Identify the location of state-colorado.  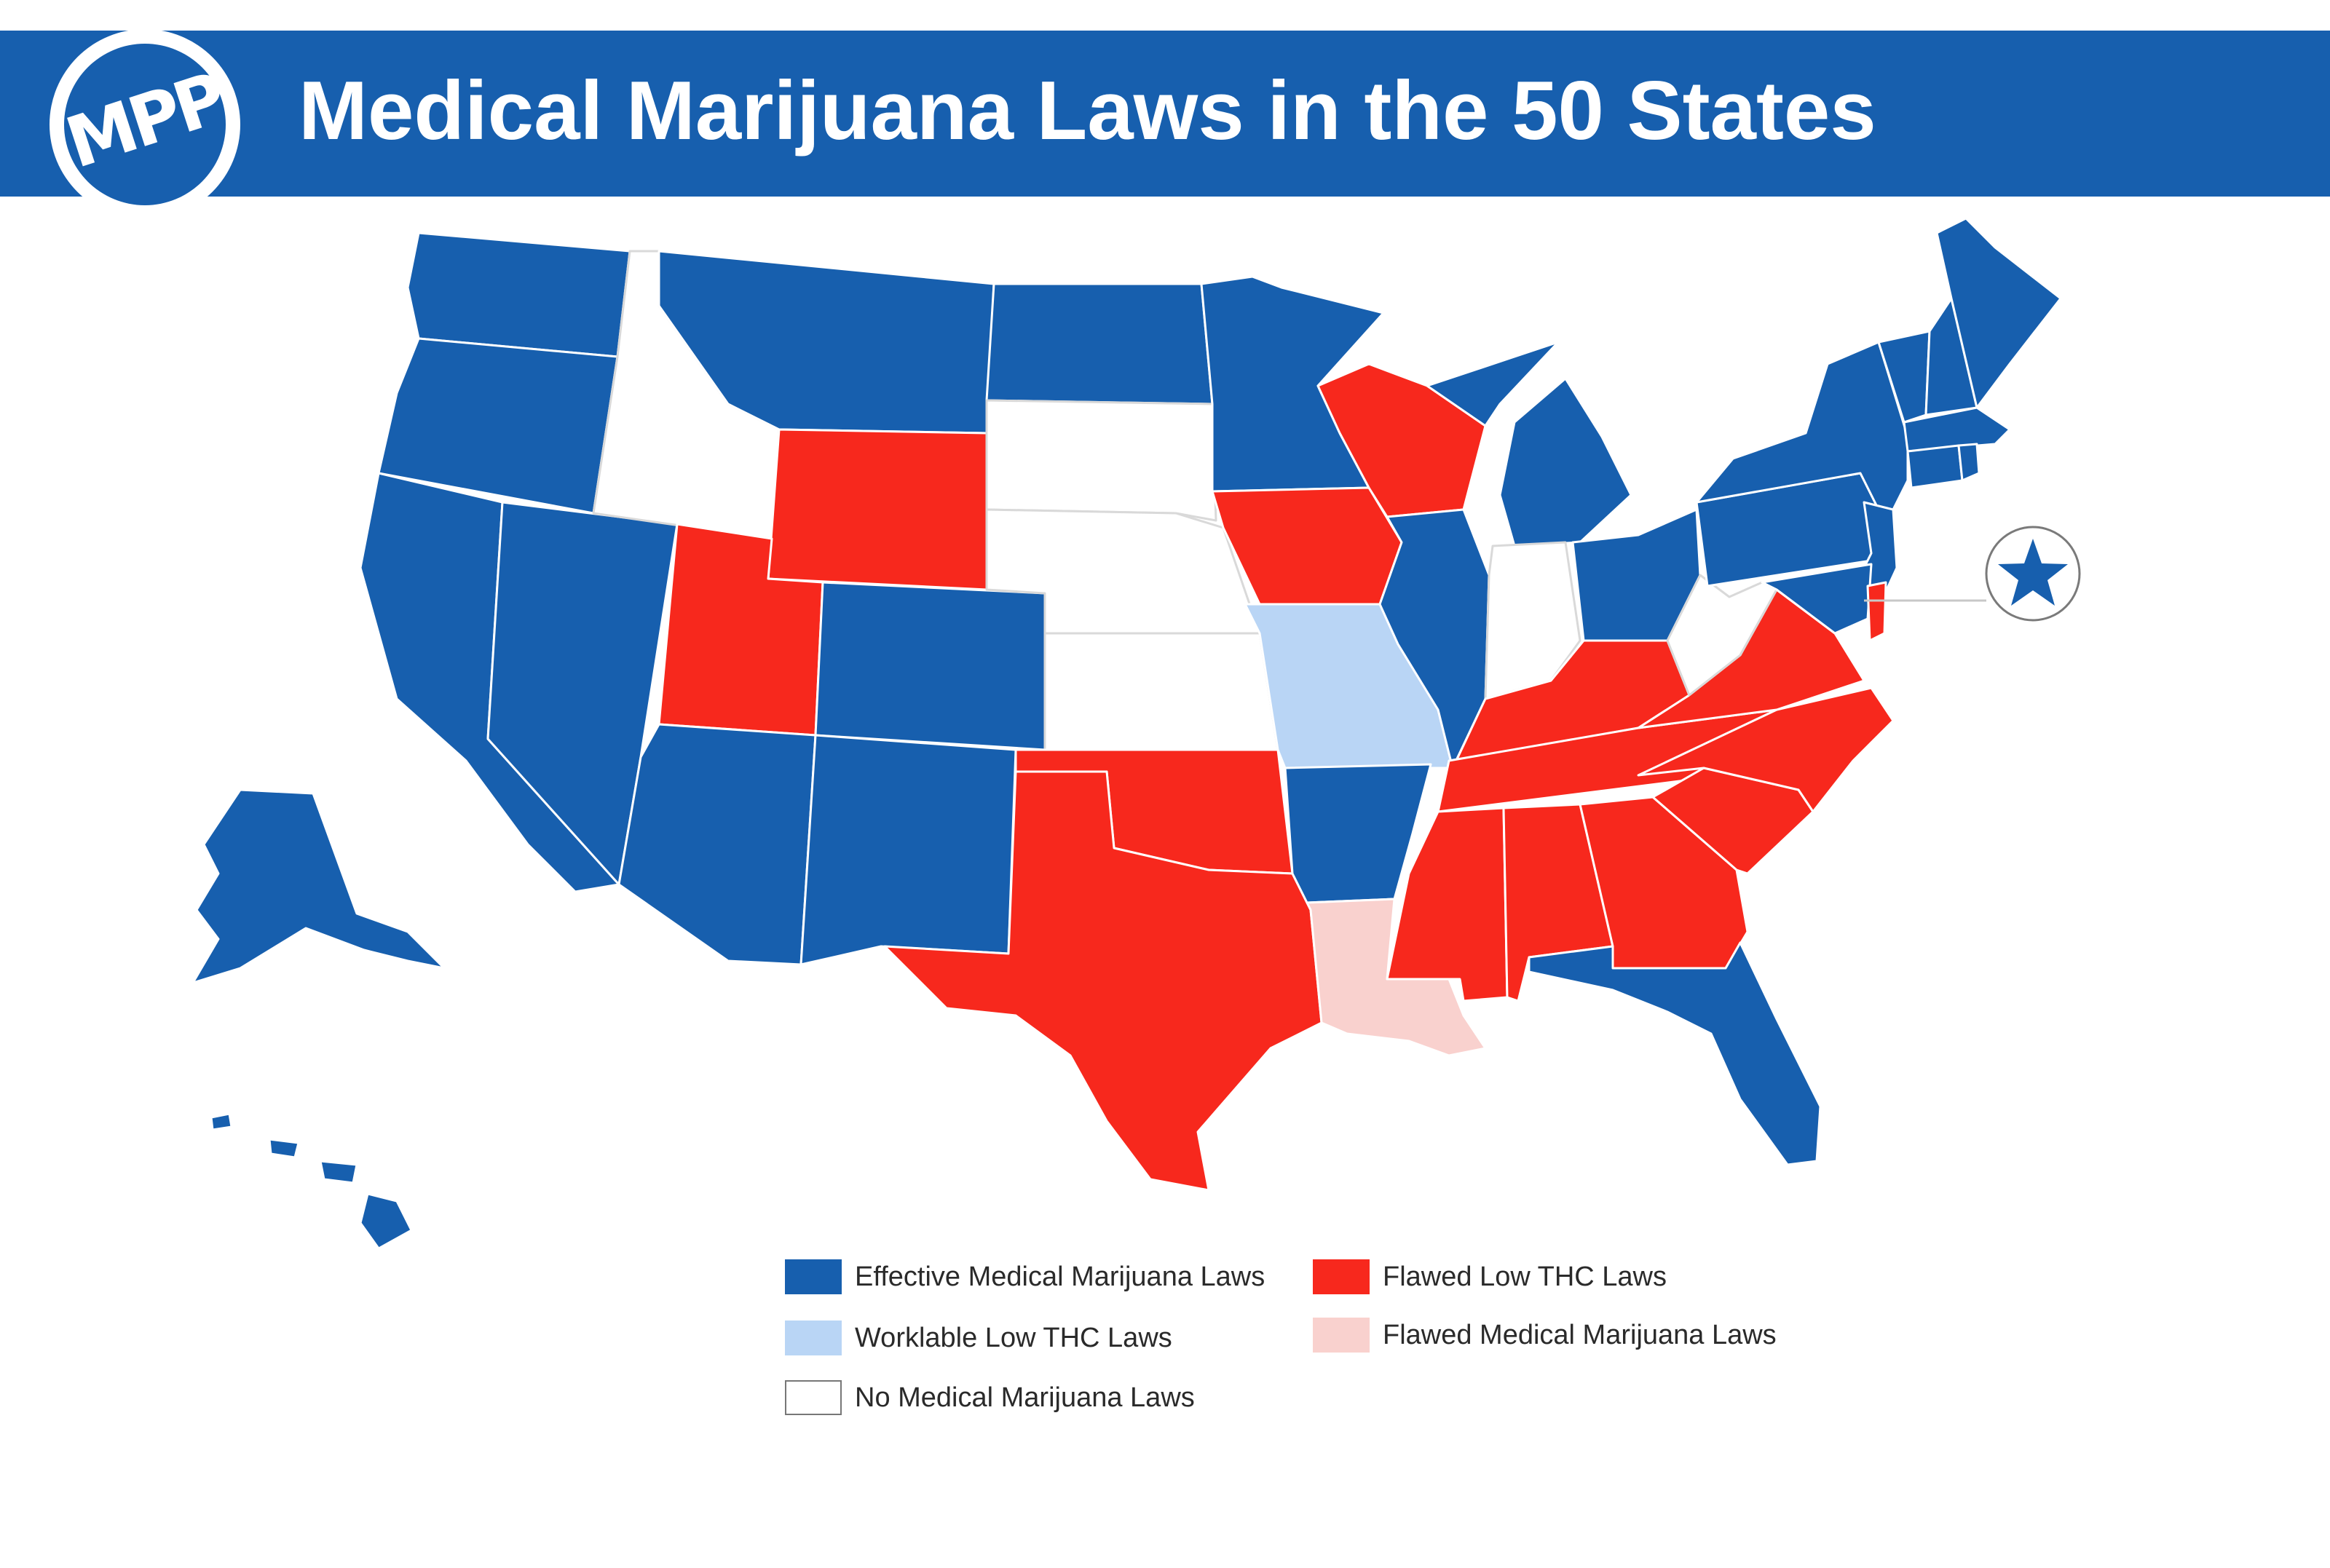
(930, 666).